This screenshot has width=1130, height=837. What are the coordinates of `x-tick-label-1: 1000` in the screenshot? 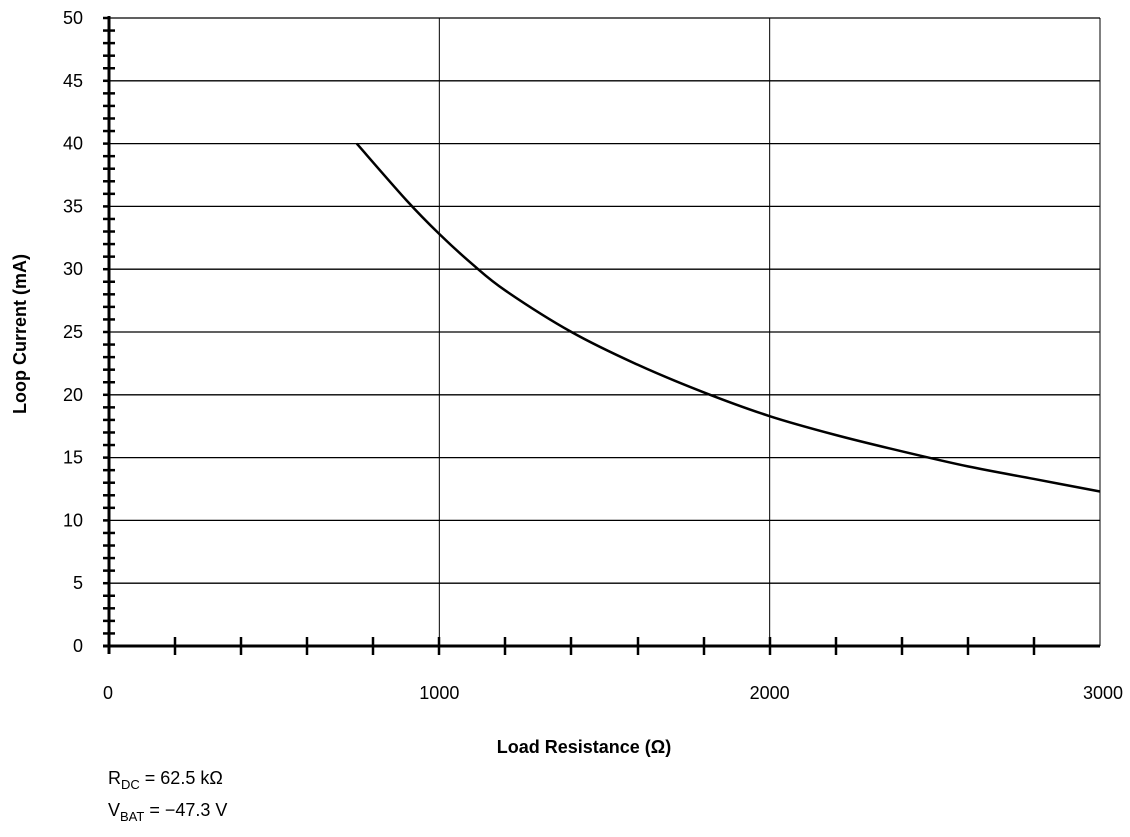 It's located at (439, 693).